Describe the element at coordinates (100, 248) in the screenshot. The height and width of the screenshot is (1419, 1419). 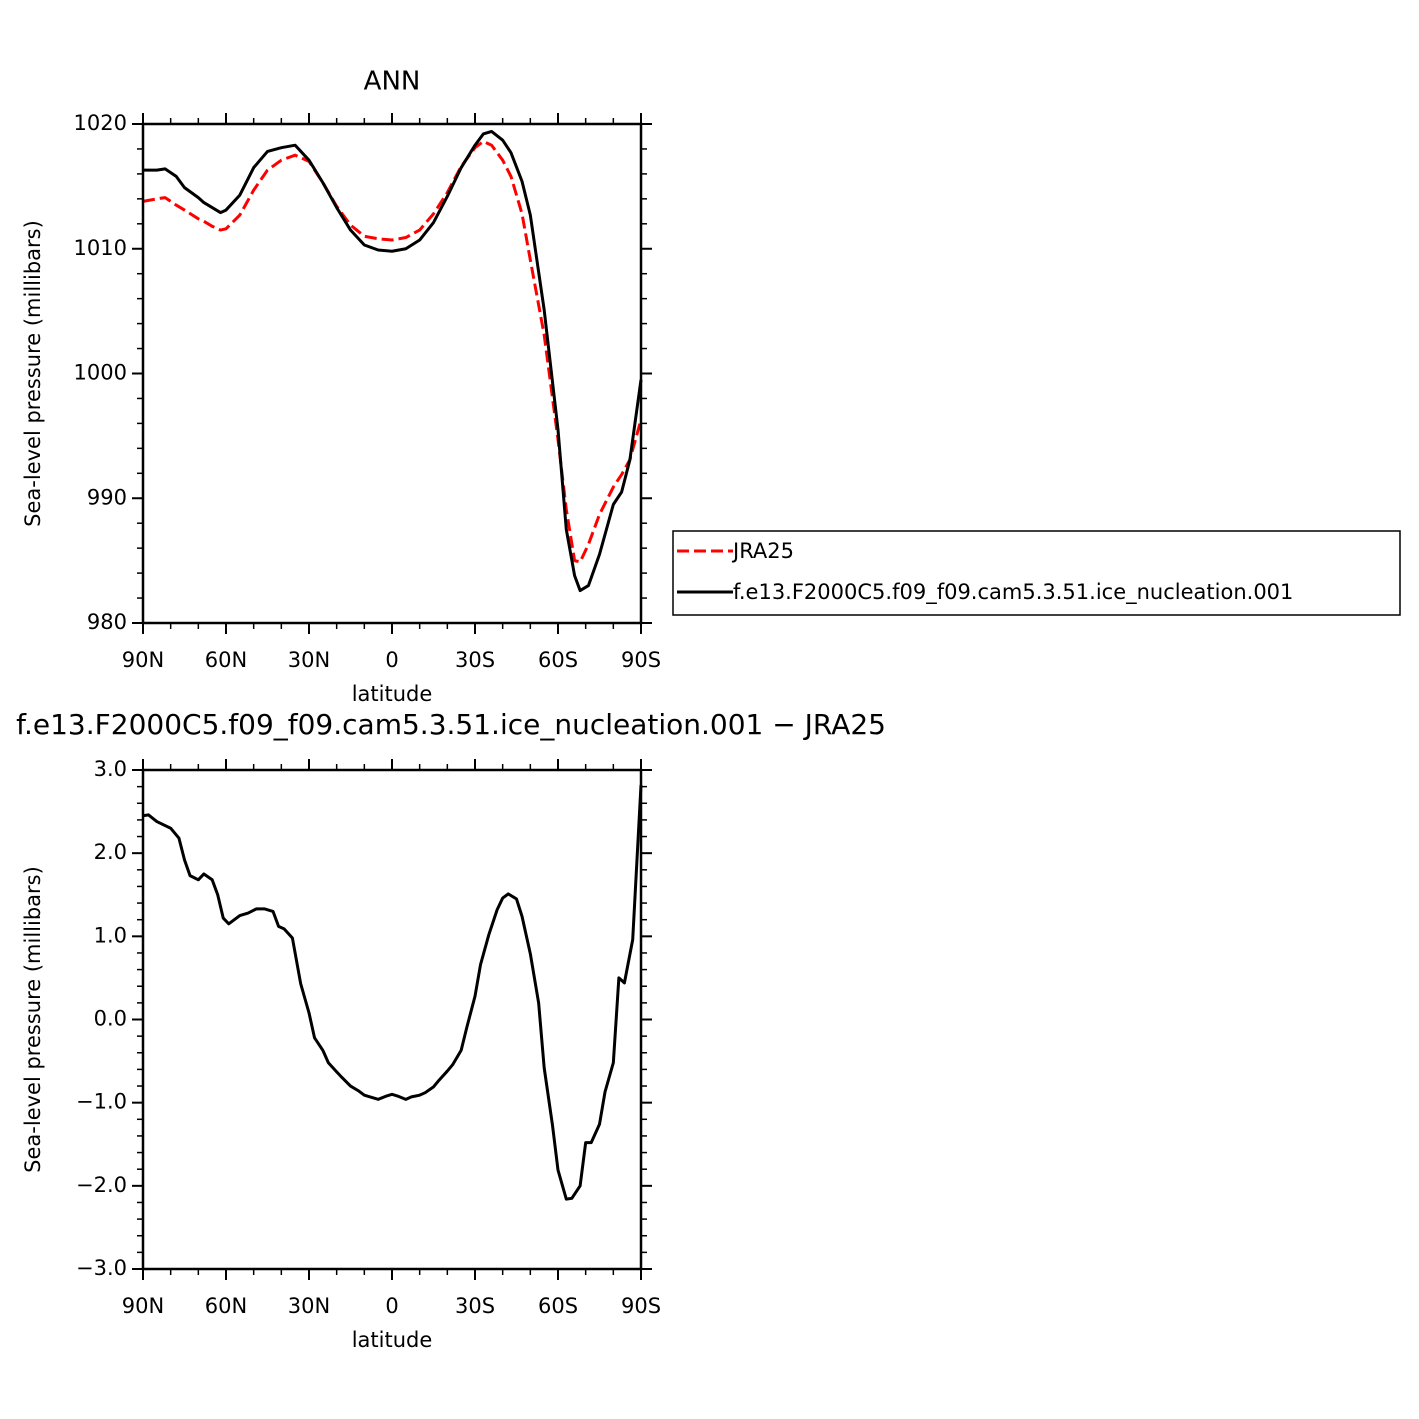
I see `y-tick-label: 1010` at that location.